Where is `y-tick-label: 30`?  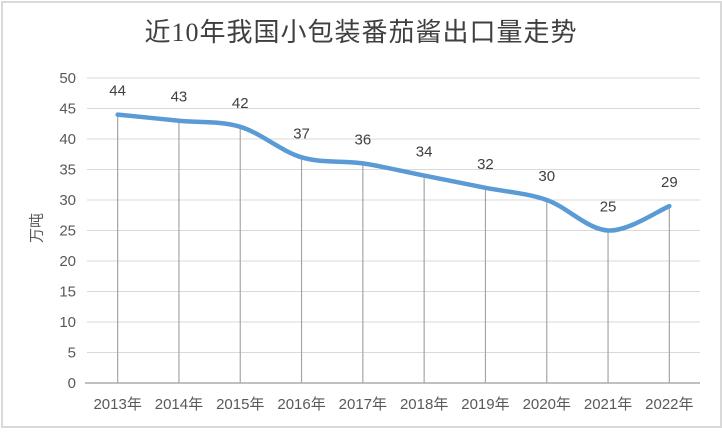
y-tick-label: 30 is located at coordinates (67, 200).